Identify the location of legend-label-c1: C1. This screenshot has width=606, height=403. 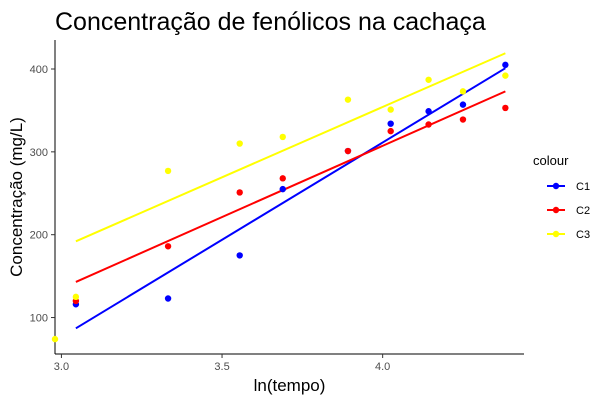
(583, 187).